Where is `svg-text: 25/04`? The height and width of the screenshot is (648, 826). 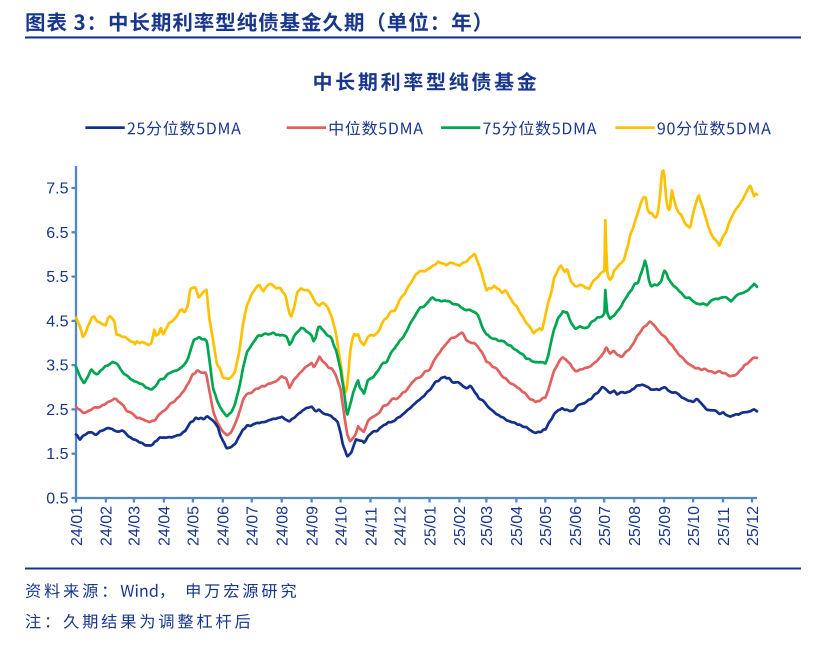 svg-text: 25/04 is located at coordinates (517, 526).